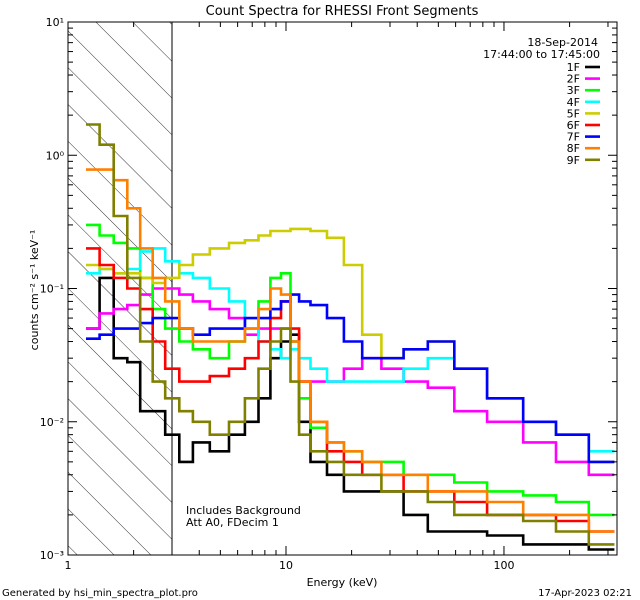 This screenshot has width=640, height=600. What do you see at coordinates (573, 79) in the screenshot?
I see `legend-label: 2F` at bounding box center [573, 79].